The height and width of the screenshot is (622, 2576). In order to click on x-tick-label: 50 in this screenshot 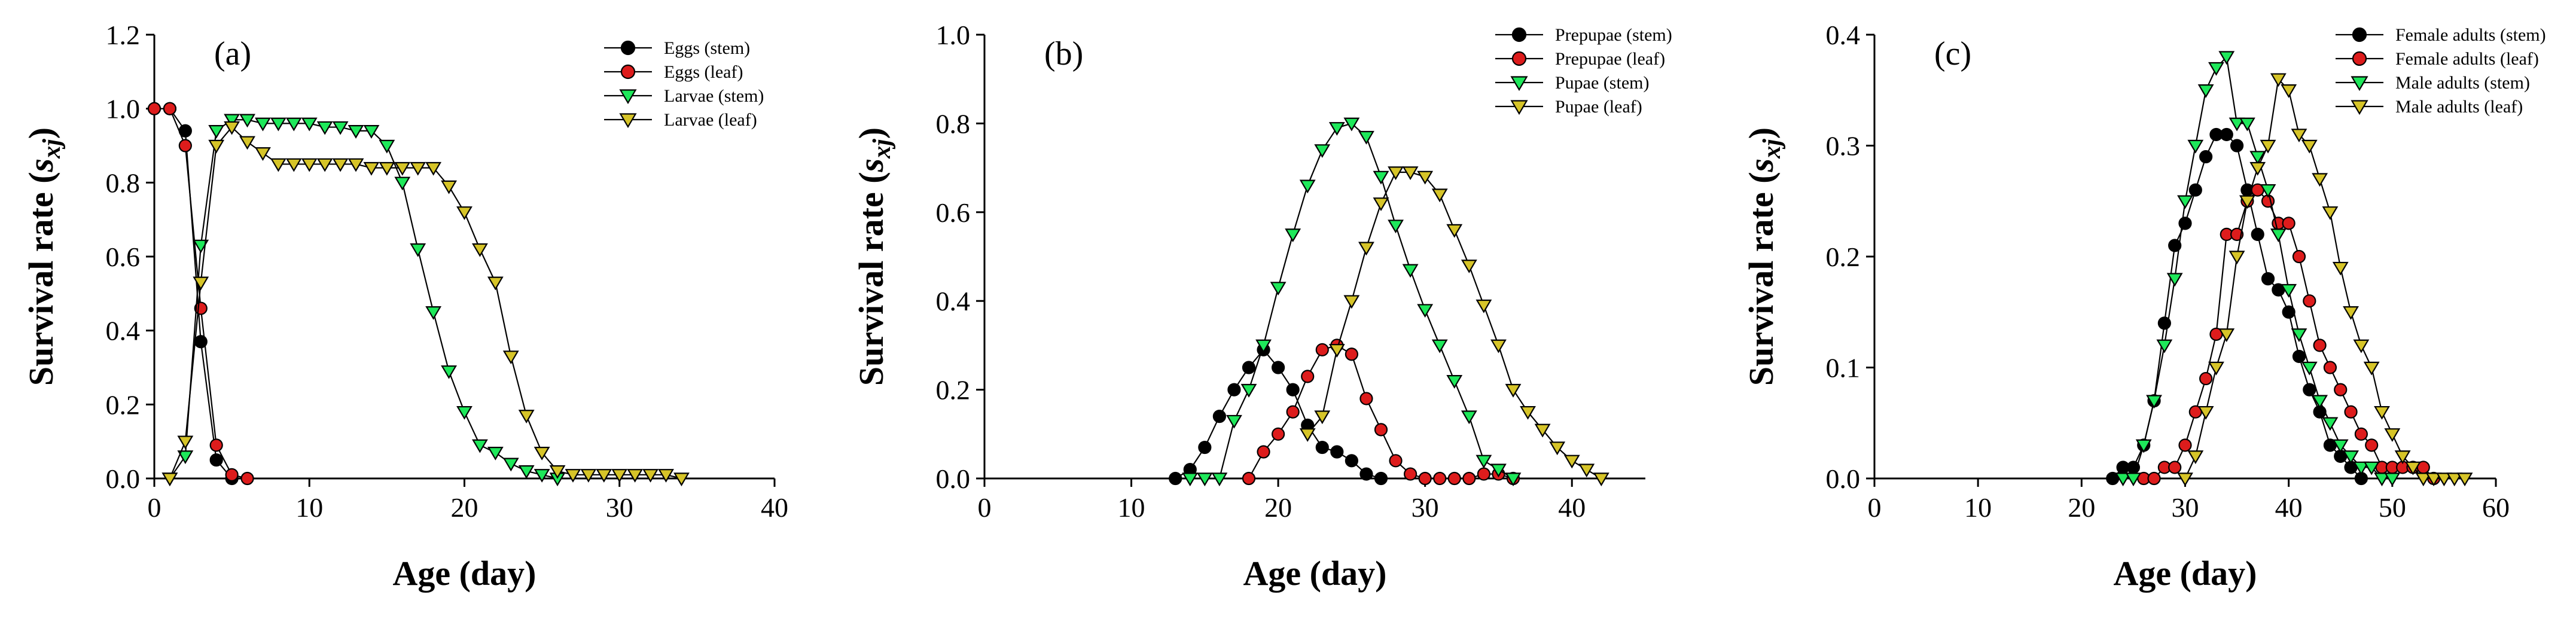, I will do `click(2393, 507)`.